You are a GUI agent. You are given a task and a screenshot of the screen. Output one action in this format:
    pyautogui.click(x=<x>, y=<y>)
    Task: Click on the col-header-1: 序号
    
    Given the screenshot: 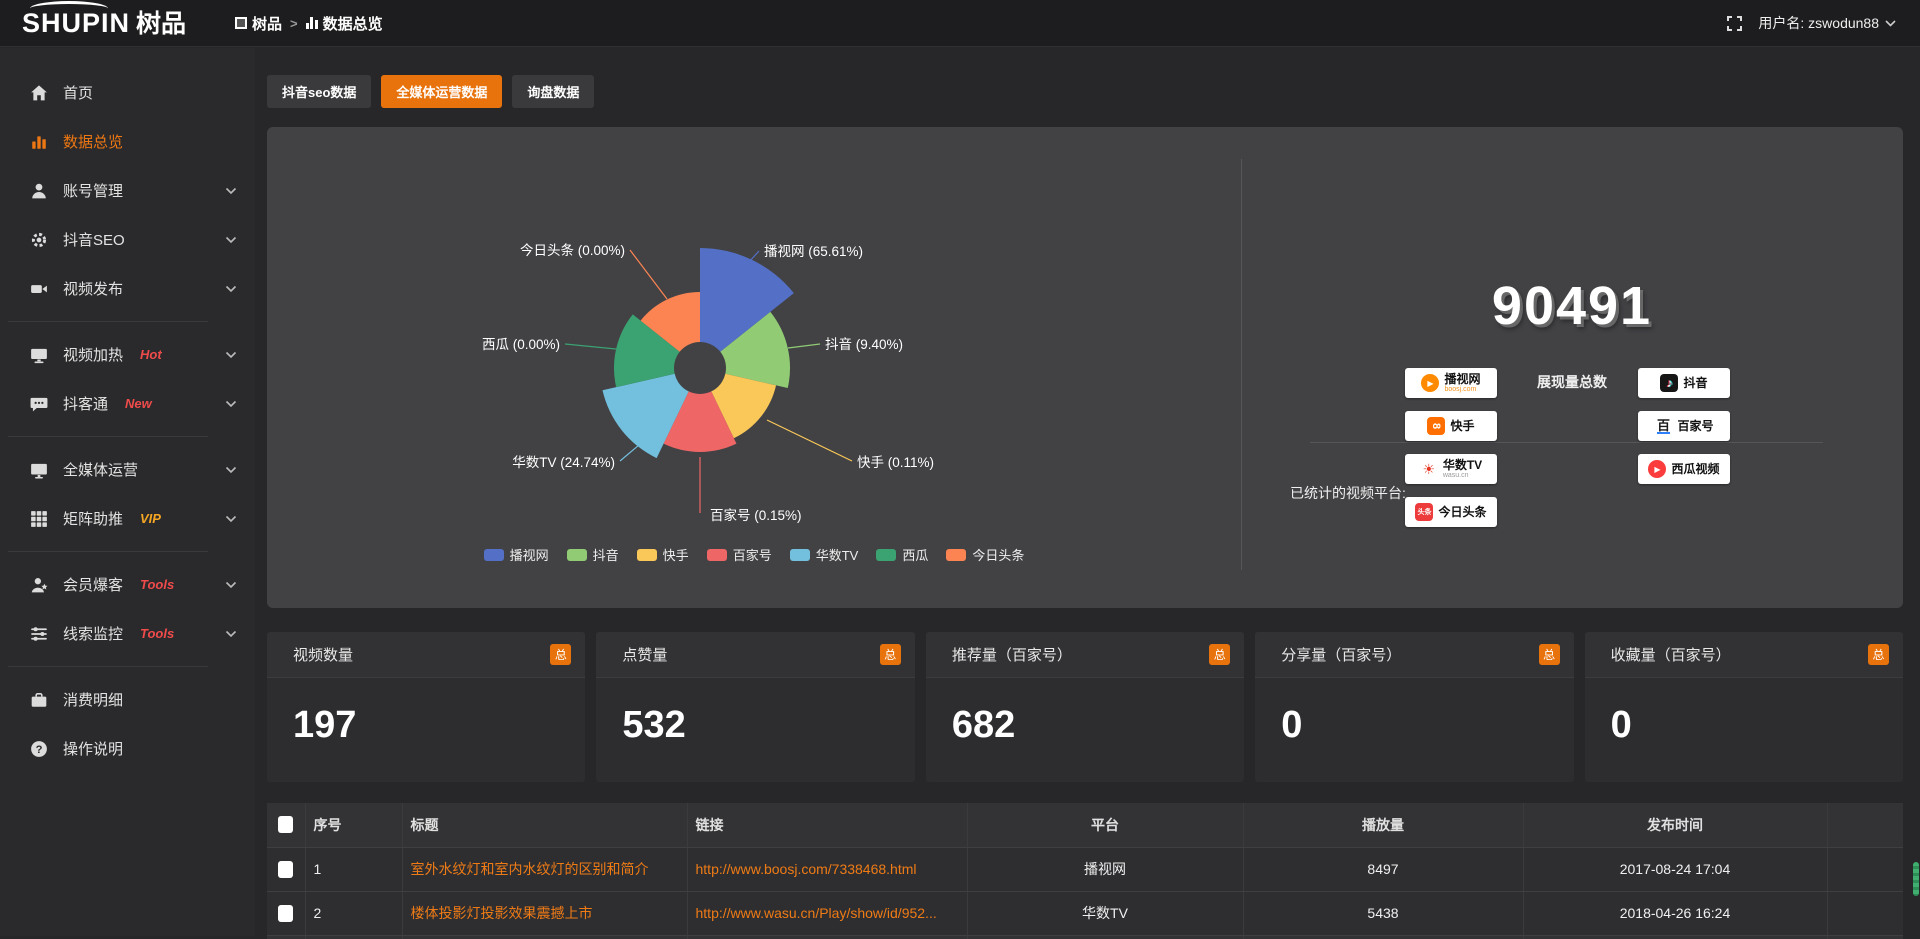 What is the action you would take?
    pyautogui.click(x=353, y=825)
    